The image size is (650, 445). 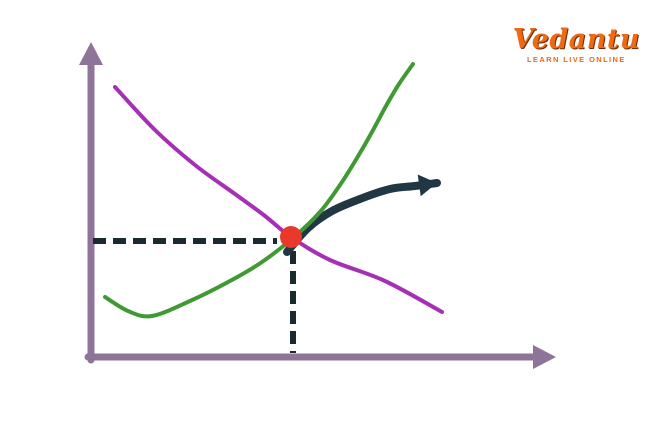 What do you see at coordinates (576, 39) in the screenshot?
I see `vedantu-brand-text: Vedantu` at bounding box center [576, 39].